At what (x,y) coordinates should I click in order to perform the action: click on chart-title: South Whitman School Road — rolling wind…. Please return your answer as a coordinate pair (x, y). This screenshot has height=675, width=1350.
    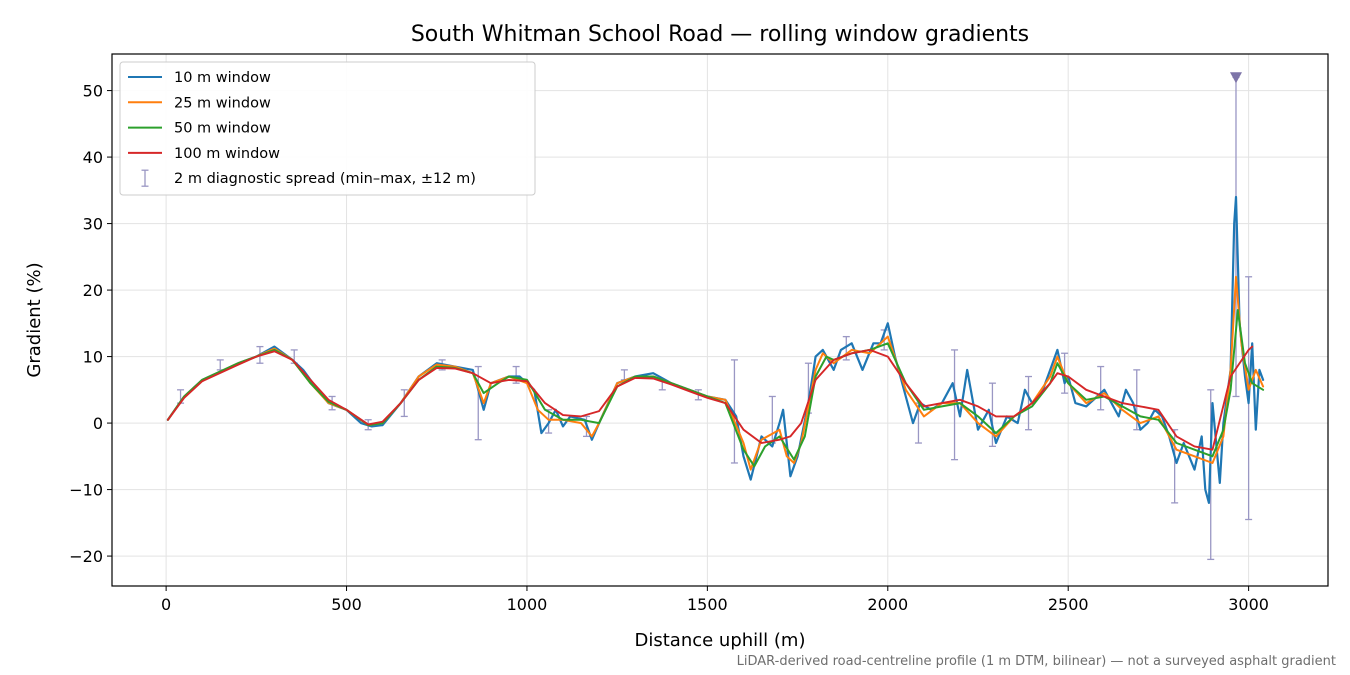
    Looking at the image, I should click on (720, 34).